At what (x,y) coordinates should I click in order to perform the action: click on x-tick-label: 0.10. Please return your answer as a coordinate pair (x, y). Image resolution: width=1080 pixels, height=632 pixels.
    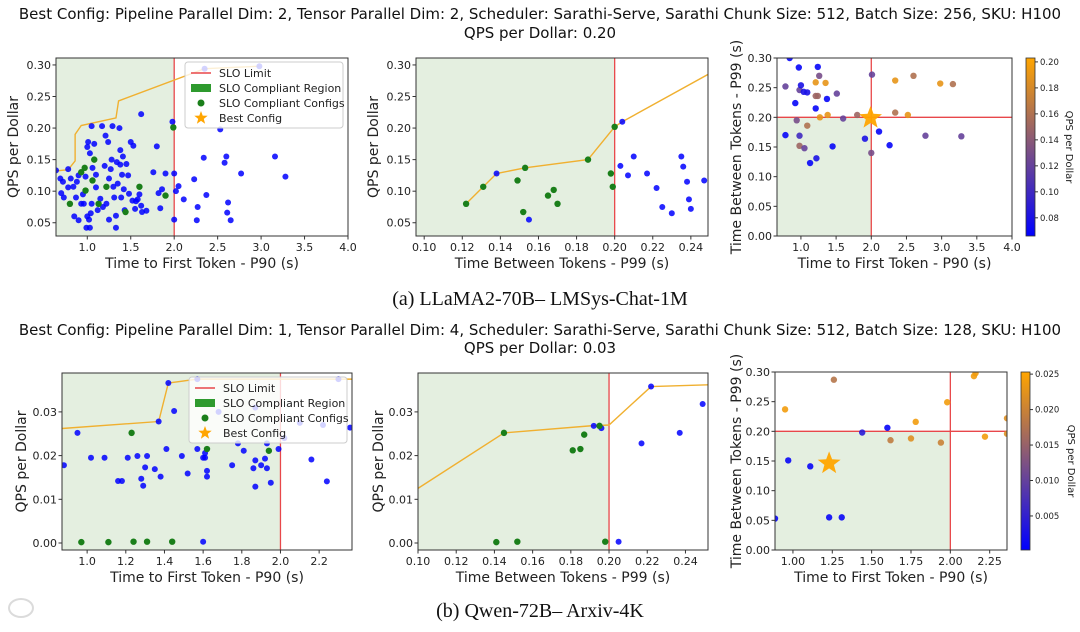
    Looking at the image, I should click on (424, 247).